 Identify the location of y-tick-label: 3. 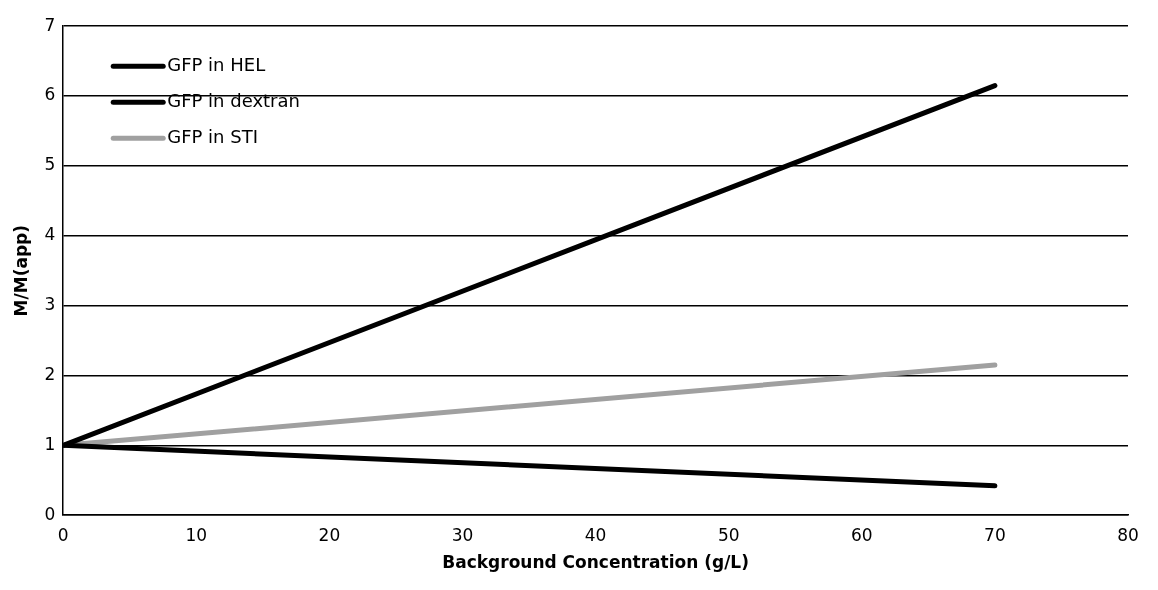
(50, 304).